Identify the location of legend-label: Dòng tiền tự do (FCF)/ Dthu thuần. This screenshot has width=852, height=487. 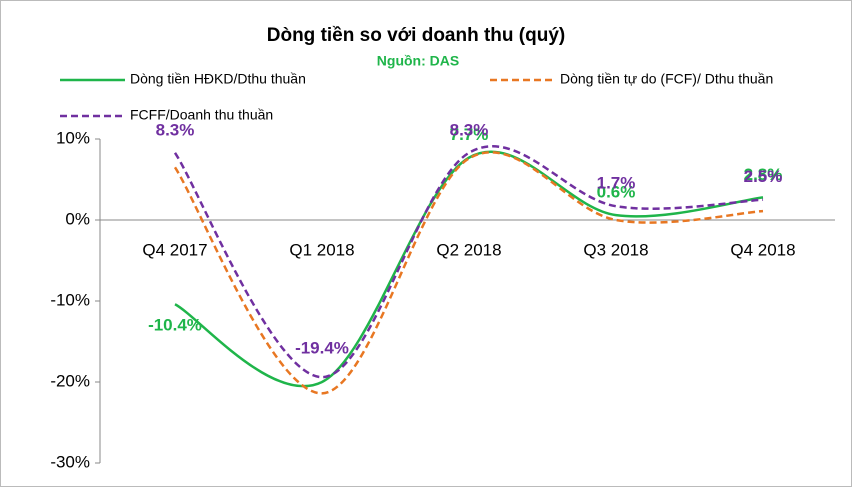
(666, 79).